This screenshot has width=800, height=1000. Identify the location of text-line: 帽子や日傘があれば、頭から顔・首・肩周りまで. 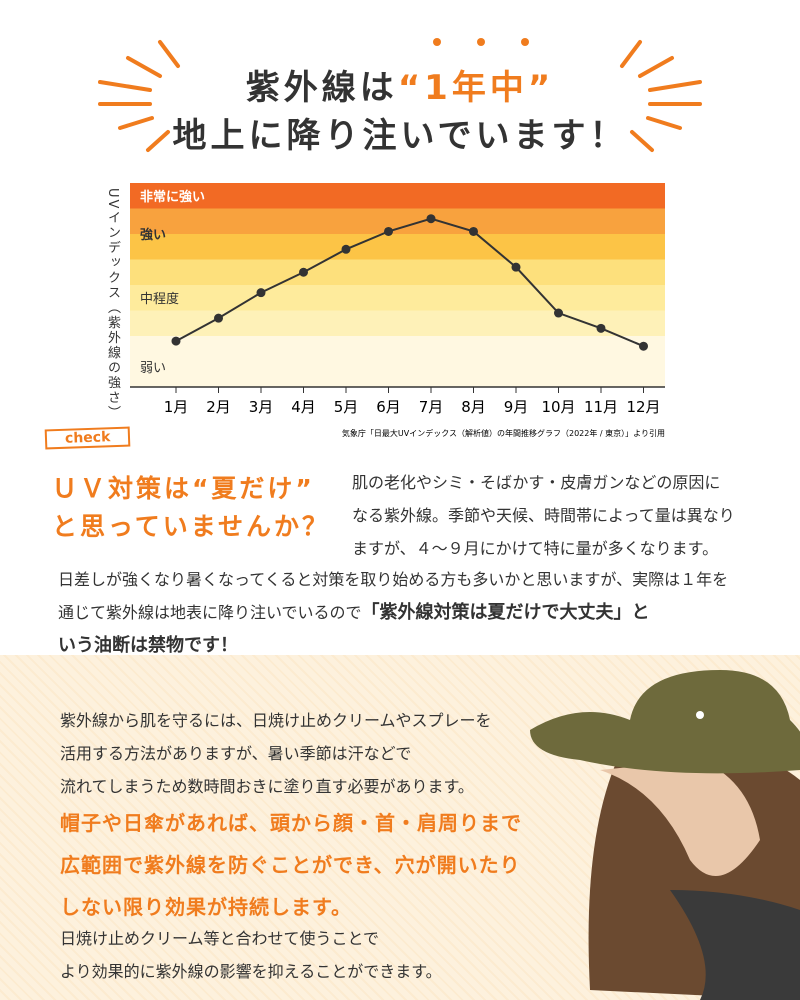
(291, 823).